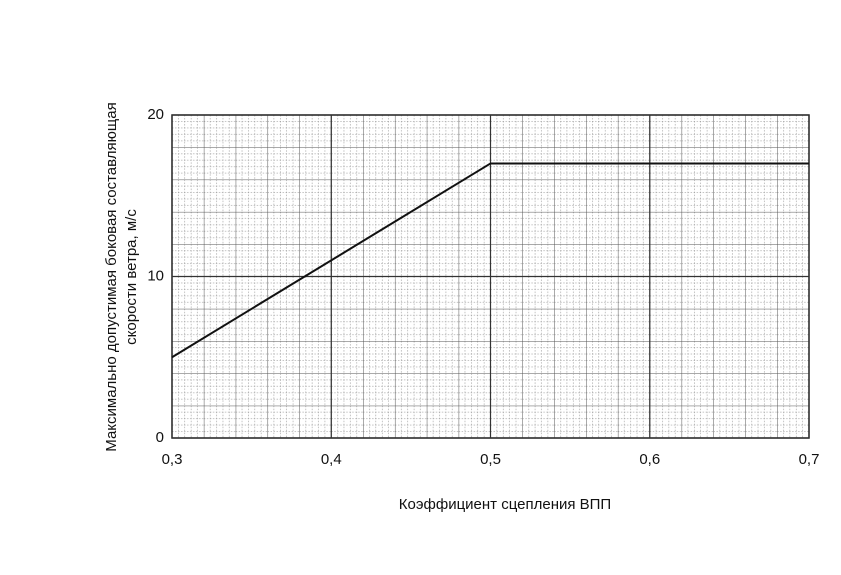 The height and width of the screenshot is (575, 841). Describe the element at coordinates (155, 275) in the screenshot. I see `y-tick-label: 10` at that location.